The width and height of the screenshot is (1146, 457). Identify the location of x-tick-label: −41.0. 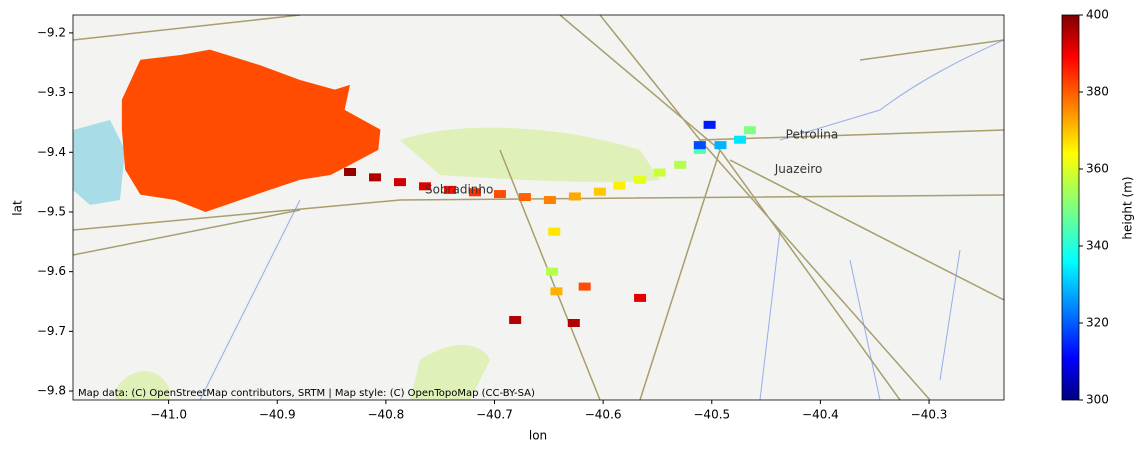
(168, 415).